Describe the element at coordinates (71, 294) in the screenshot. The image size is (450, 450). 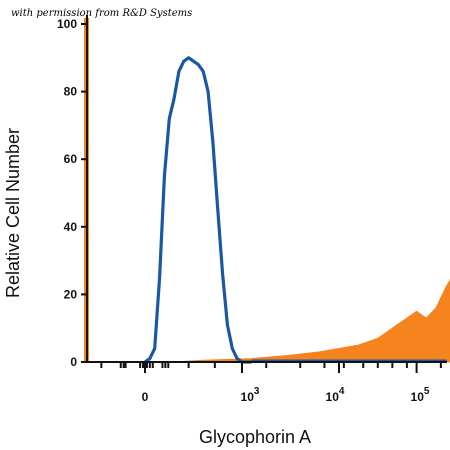
I see `y-tick-label-20: 20` at that location.